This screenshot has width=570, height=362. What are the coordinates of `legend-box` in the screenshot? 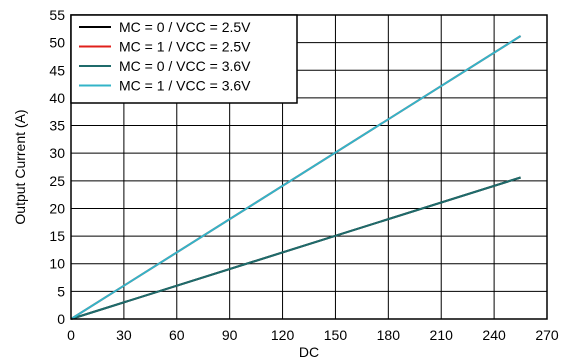 It's located at (184, 59).